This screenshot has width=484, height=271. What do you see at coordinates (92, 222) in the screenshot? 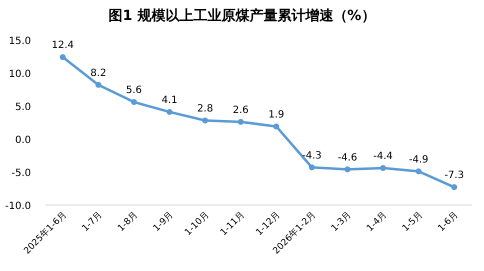
I see `x-tick-label: 1-7月` at bounding box center [92, 222].